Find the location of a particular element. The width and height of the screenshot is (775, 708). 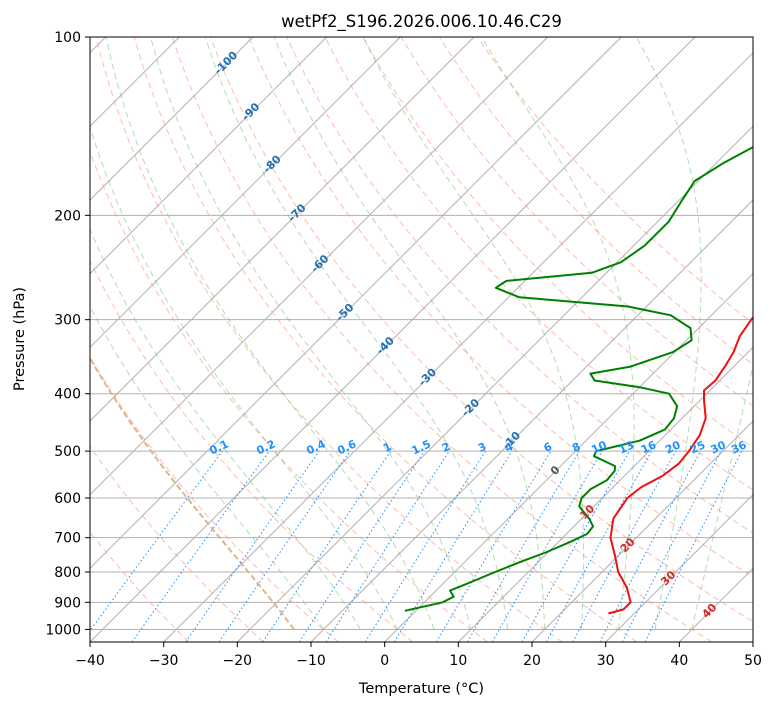

isohume-label: 13 is located at coordinates (626, 447).